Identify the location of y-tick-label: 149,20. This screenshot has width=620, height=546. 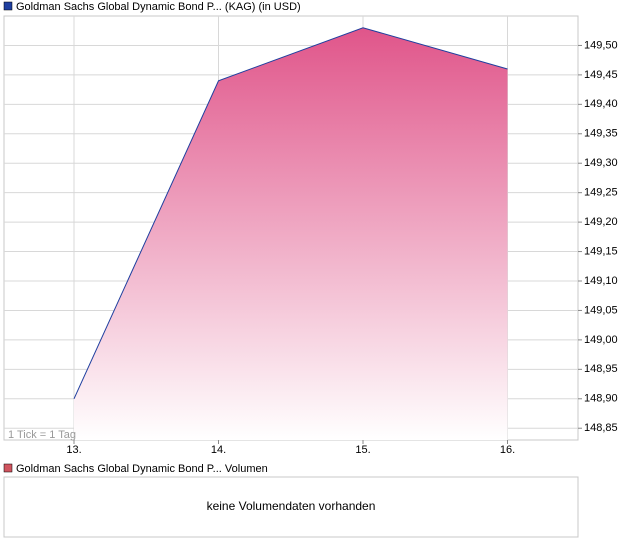
(601, 222).